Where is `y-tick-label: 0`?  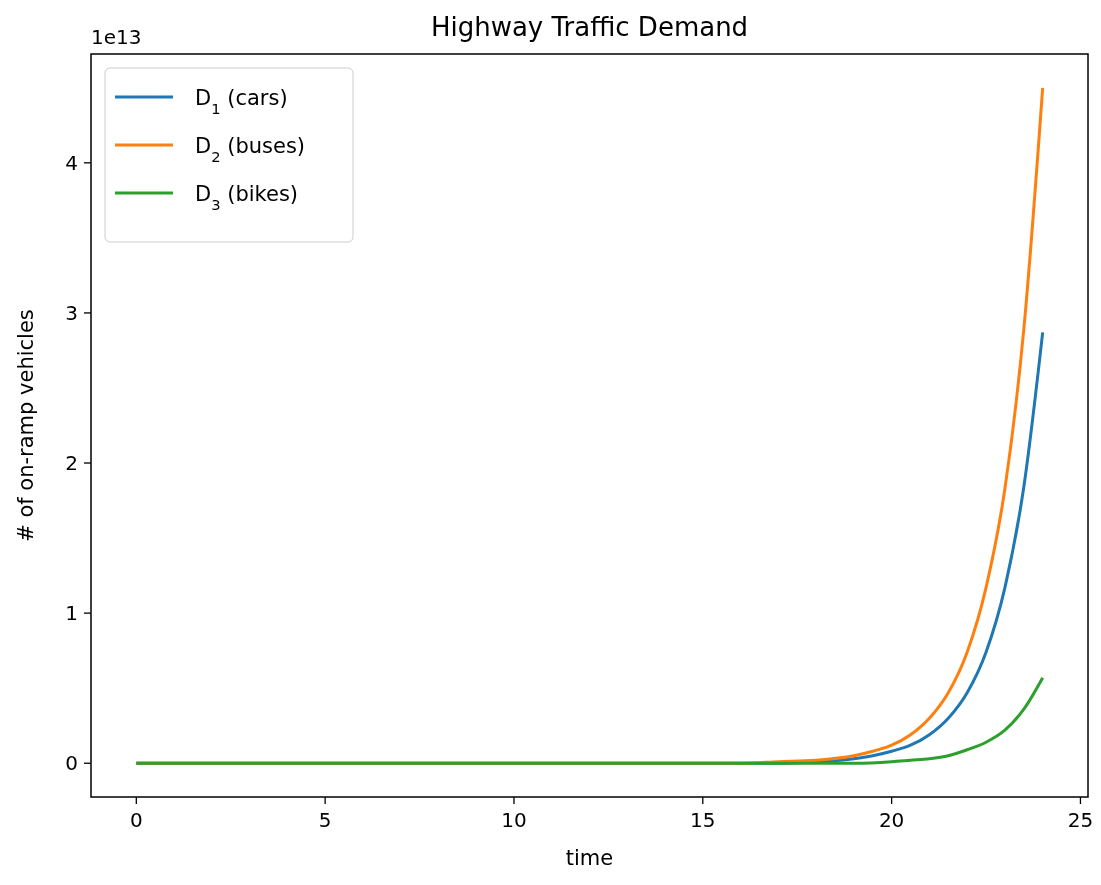
y-tick-label: 0 is located at coordinates (71, 763).